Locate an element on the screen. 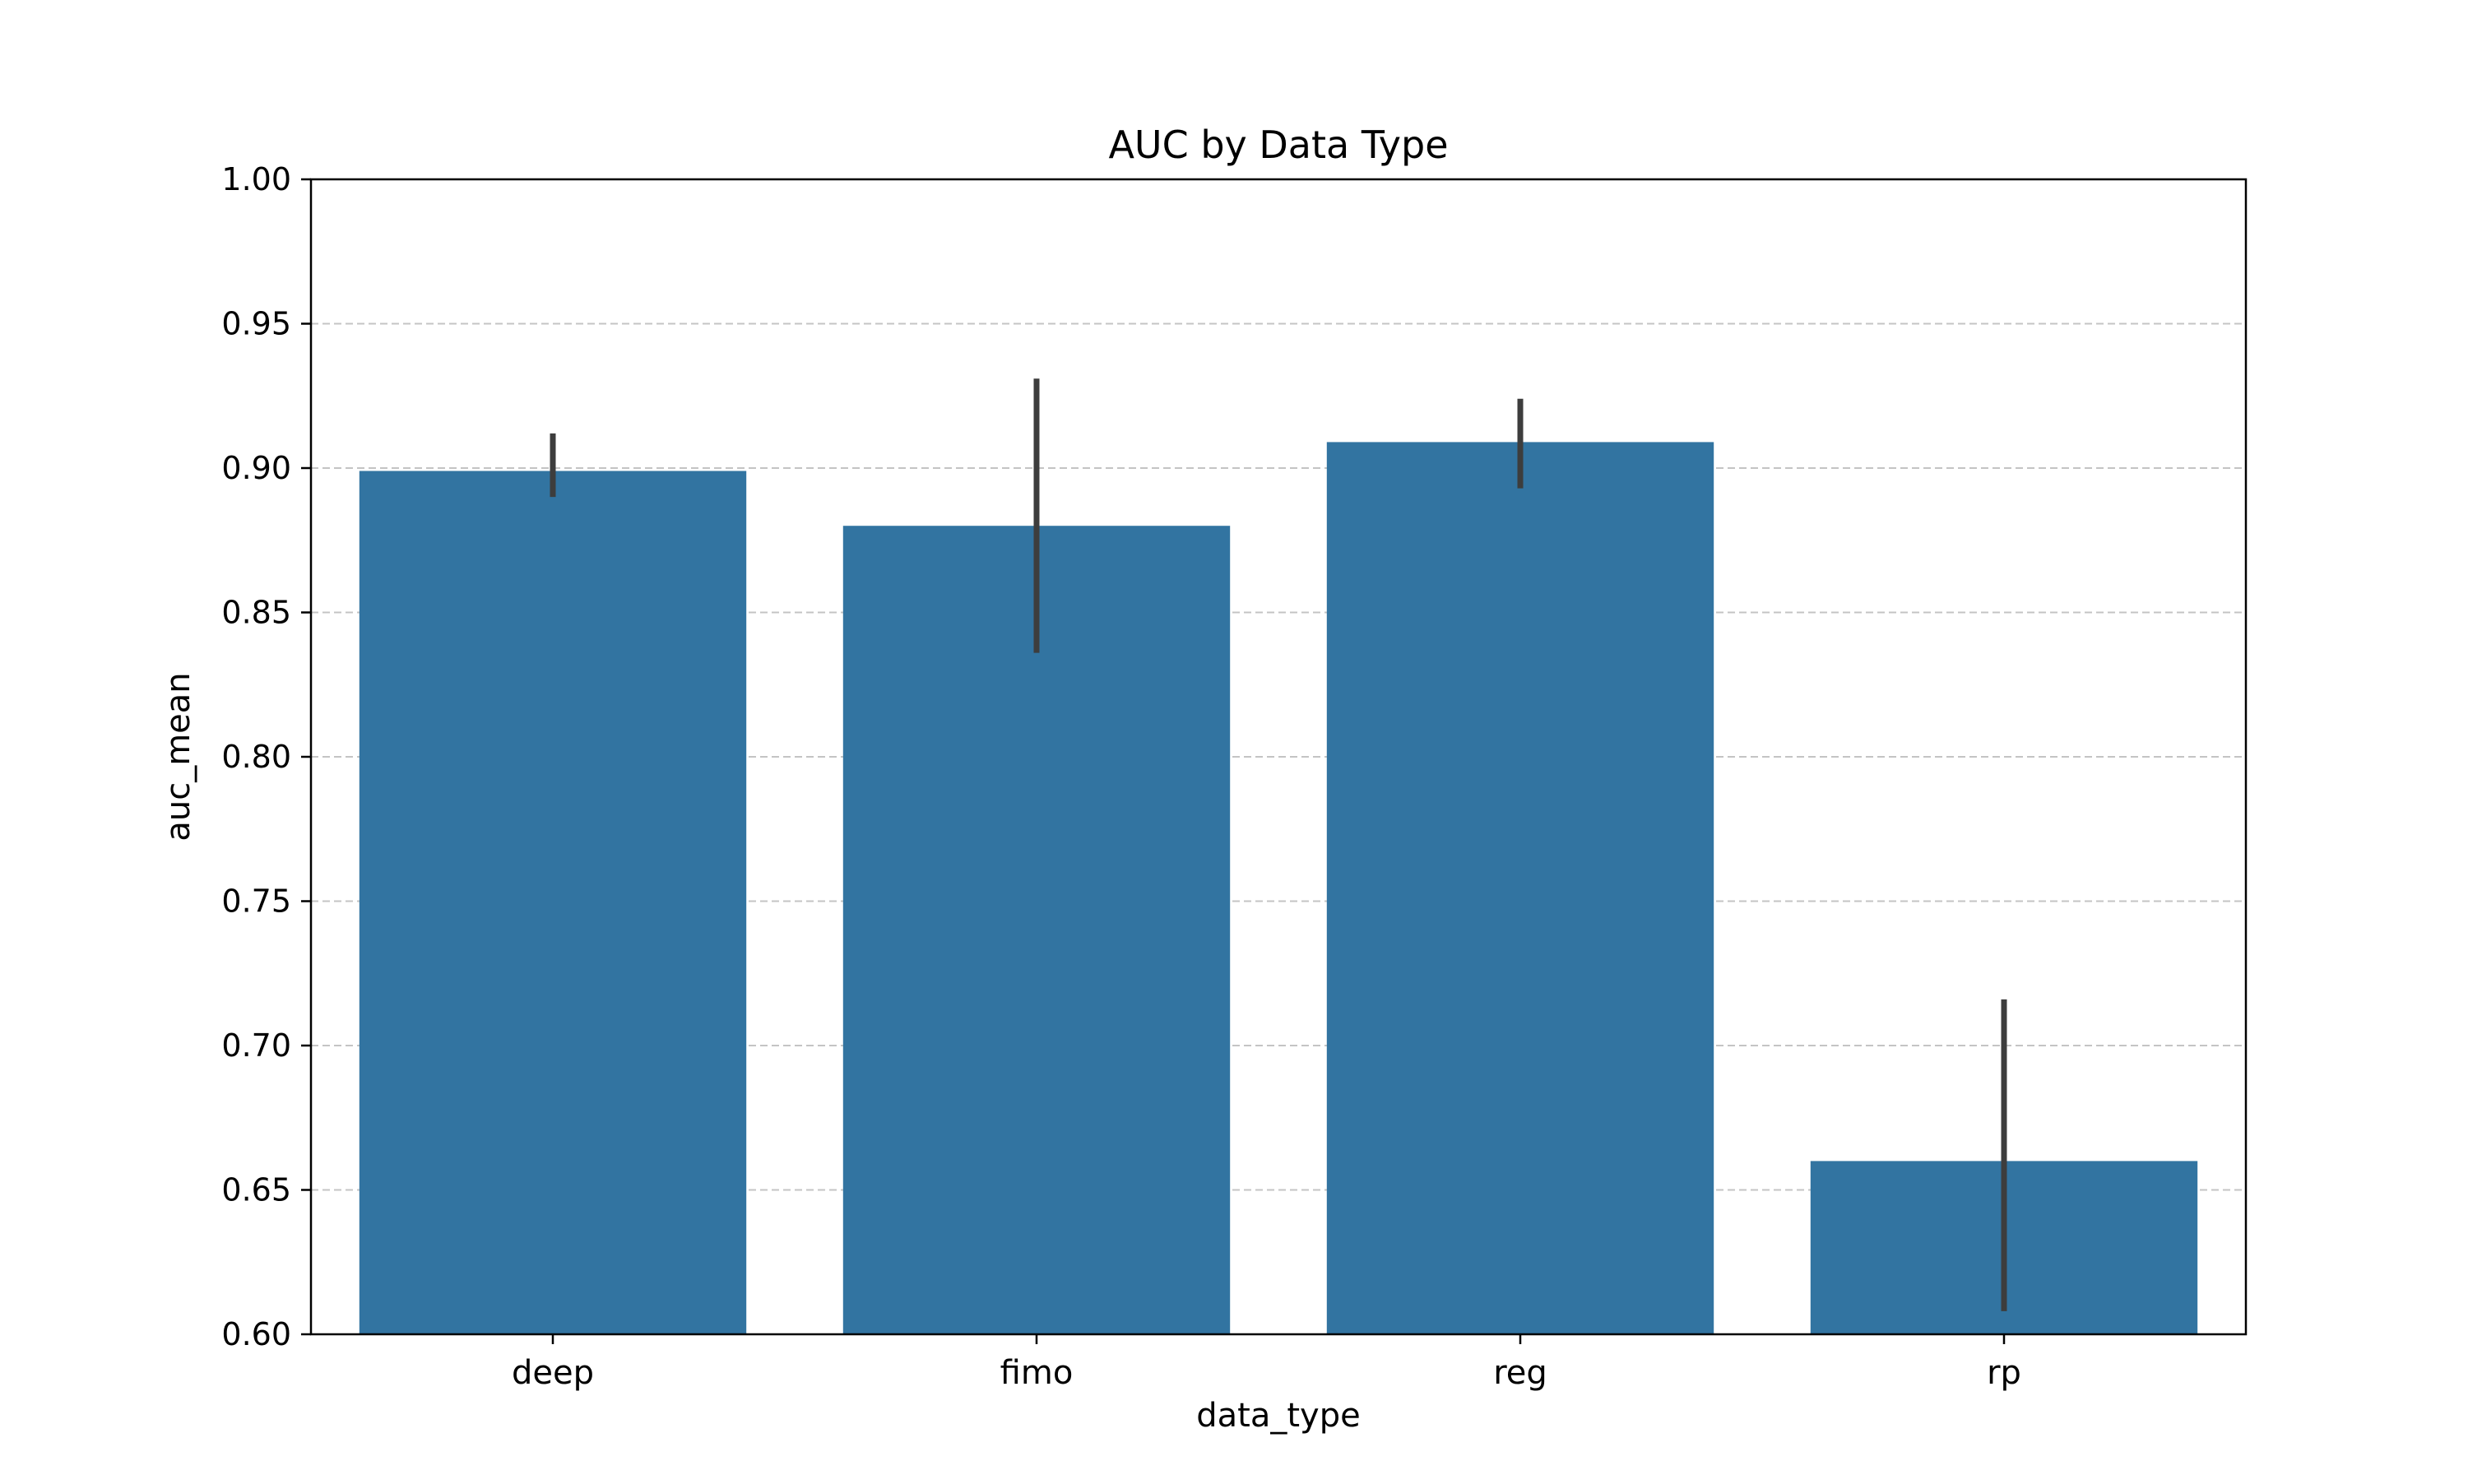 The width and height of the screenshot is (2468, 1484). x-axis-label: data_type is located at coordinates (1278, 1416).